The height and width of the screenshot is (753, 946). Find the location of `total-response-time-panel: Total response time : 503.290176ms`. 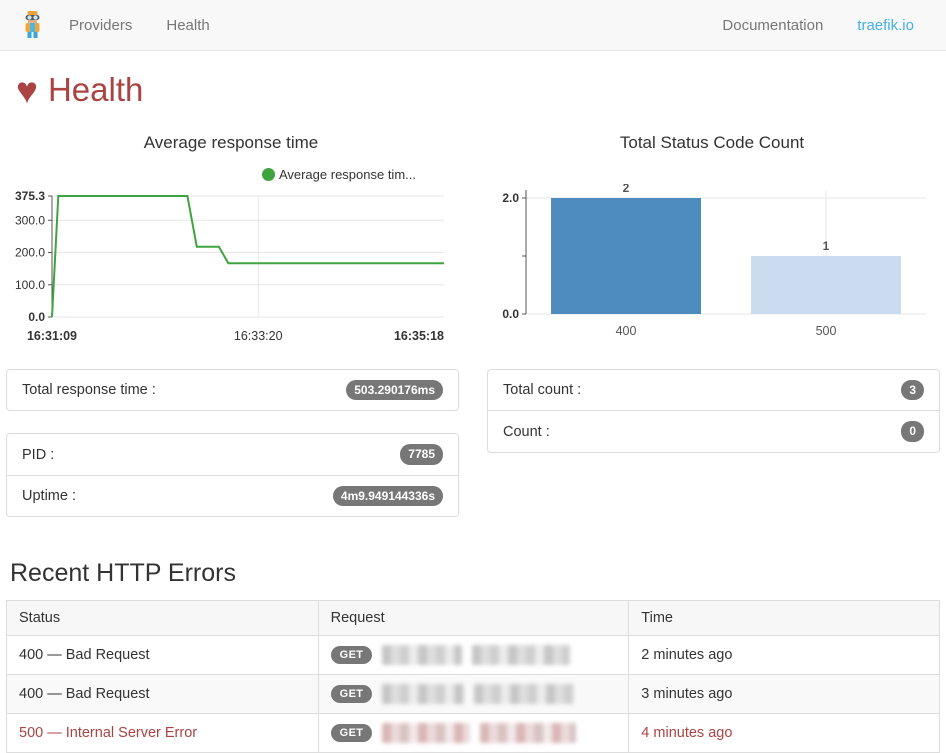

total-response-time-panel: Total response time : 503.290176ms is located at coordinates (232, 390).